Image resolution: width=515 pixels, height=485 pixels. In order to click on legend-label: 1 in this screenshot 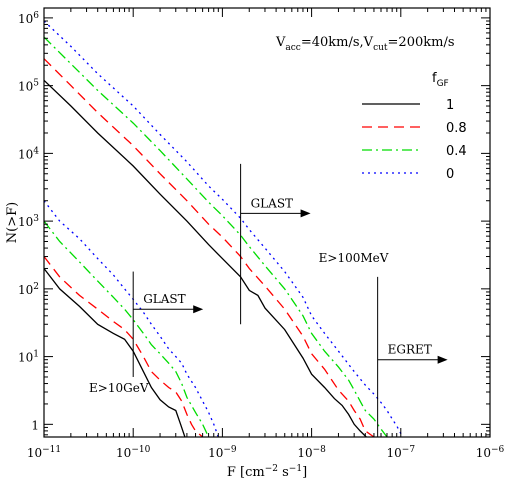, I will do `click(450, 105)`.